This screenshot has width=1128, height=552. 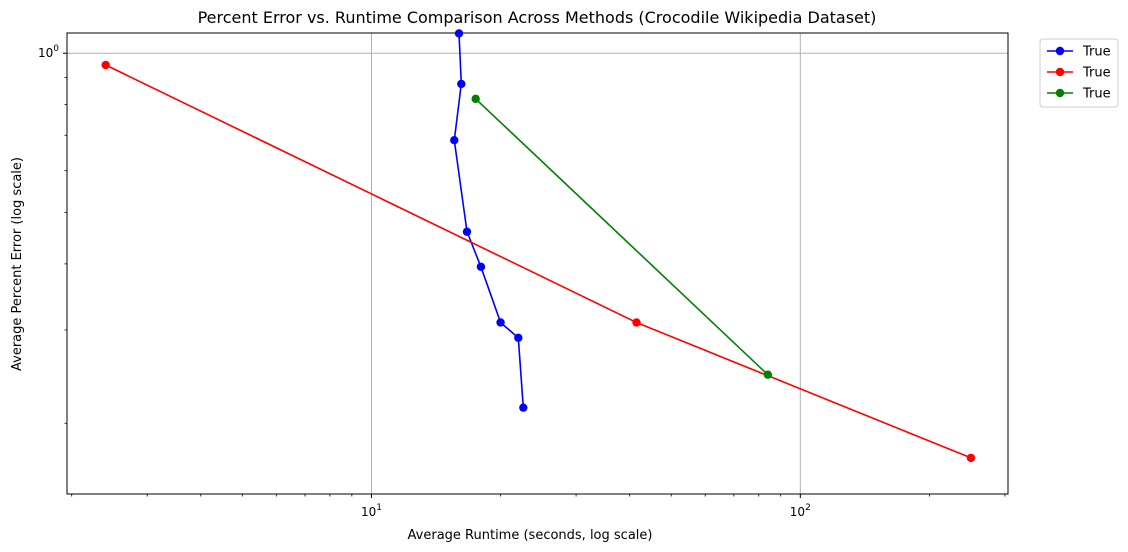 What do you see at coordinates (1079, 73) in the screenshot?
I see `legend: True True True` at bounding box center [1079, 73].